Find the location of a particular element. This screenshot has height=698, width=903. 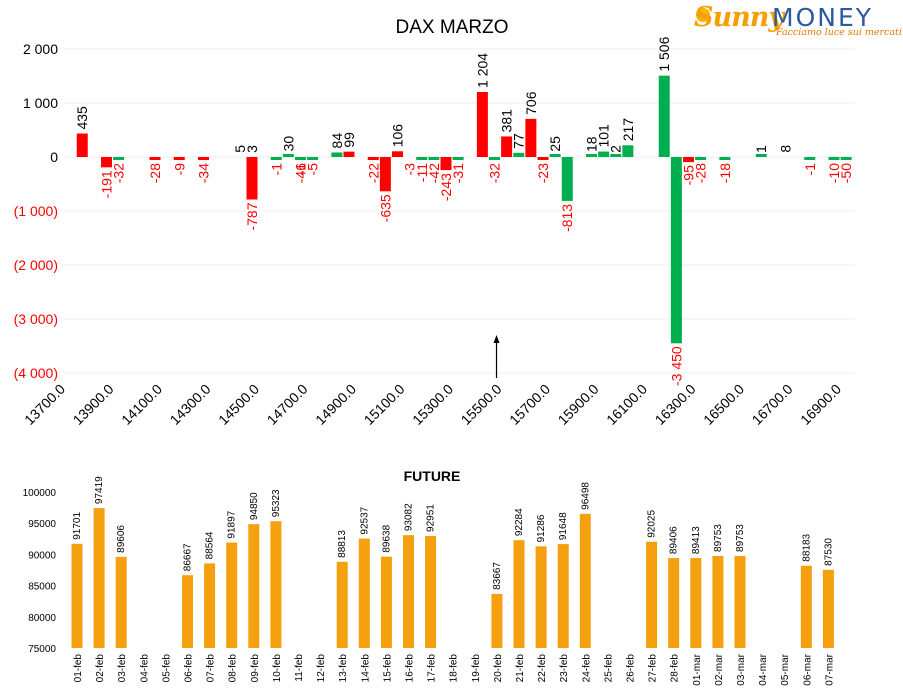

y-tick-label: 100000 is located at coordinates (40, 493).